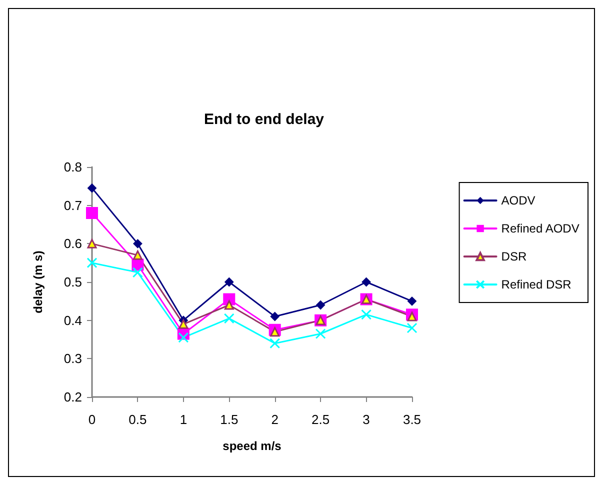 This screenshot has width=603, height=485. What do you see at coordinates (366, 419) in the screenshot?
I see `x-tick-label: 3` at bounding box center [366, 419].